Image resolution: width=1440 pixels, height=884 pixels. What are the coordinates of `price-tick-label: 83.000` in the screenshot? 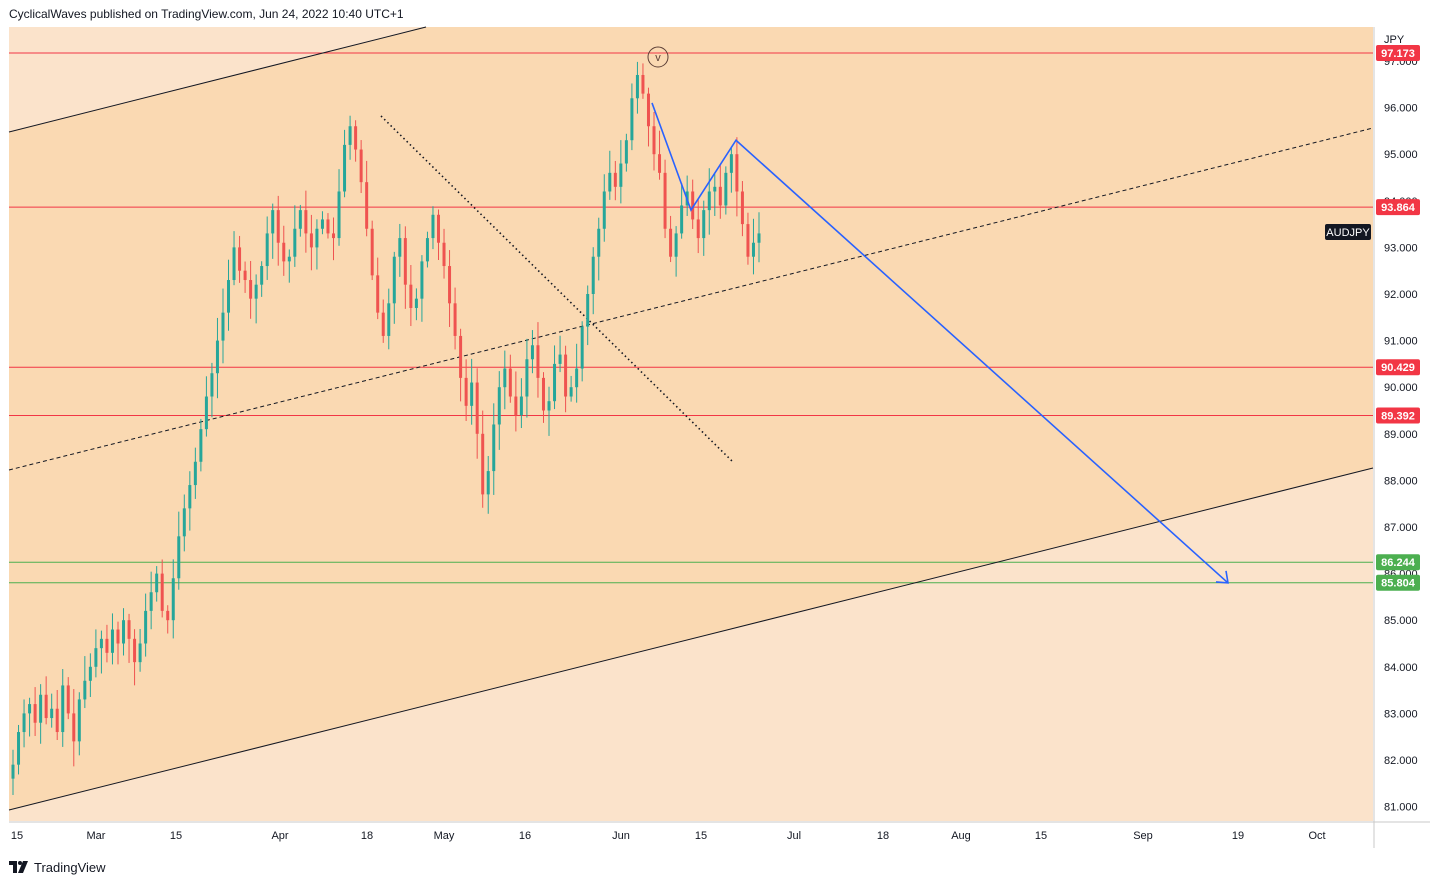 It's located at (1401, 714).